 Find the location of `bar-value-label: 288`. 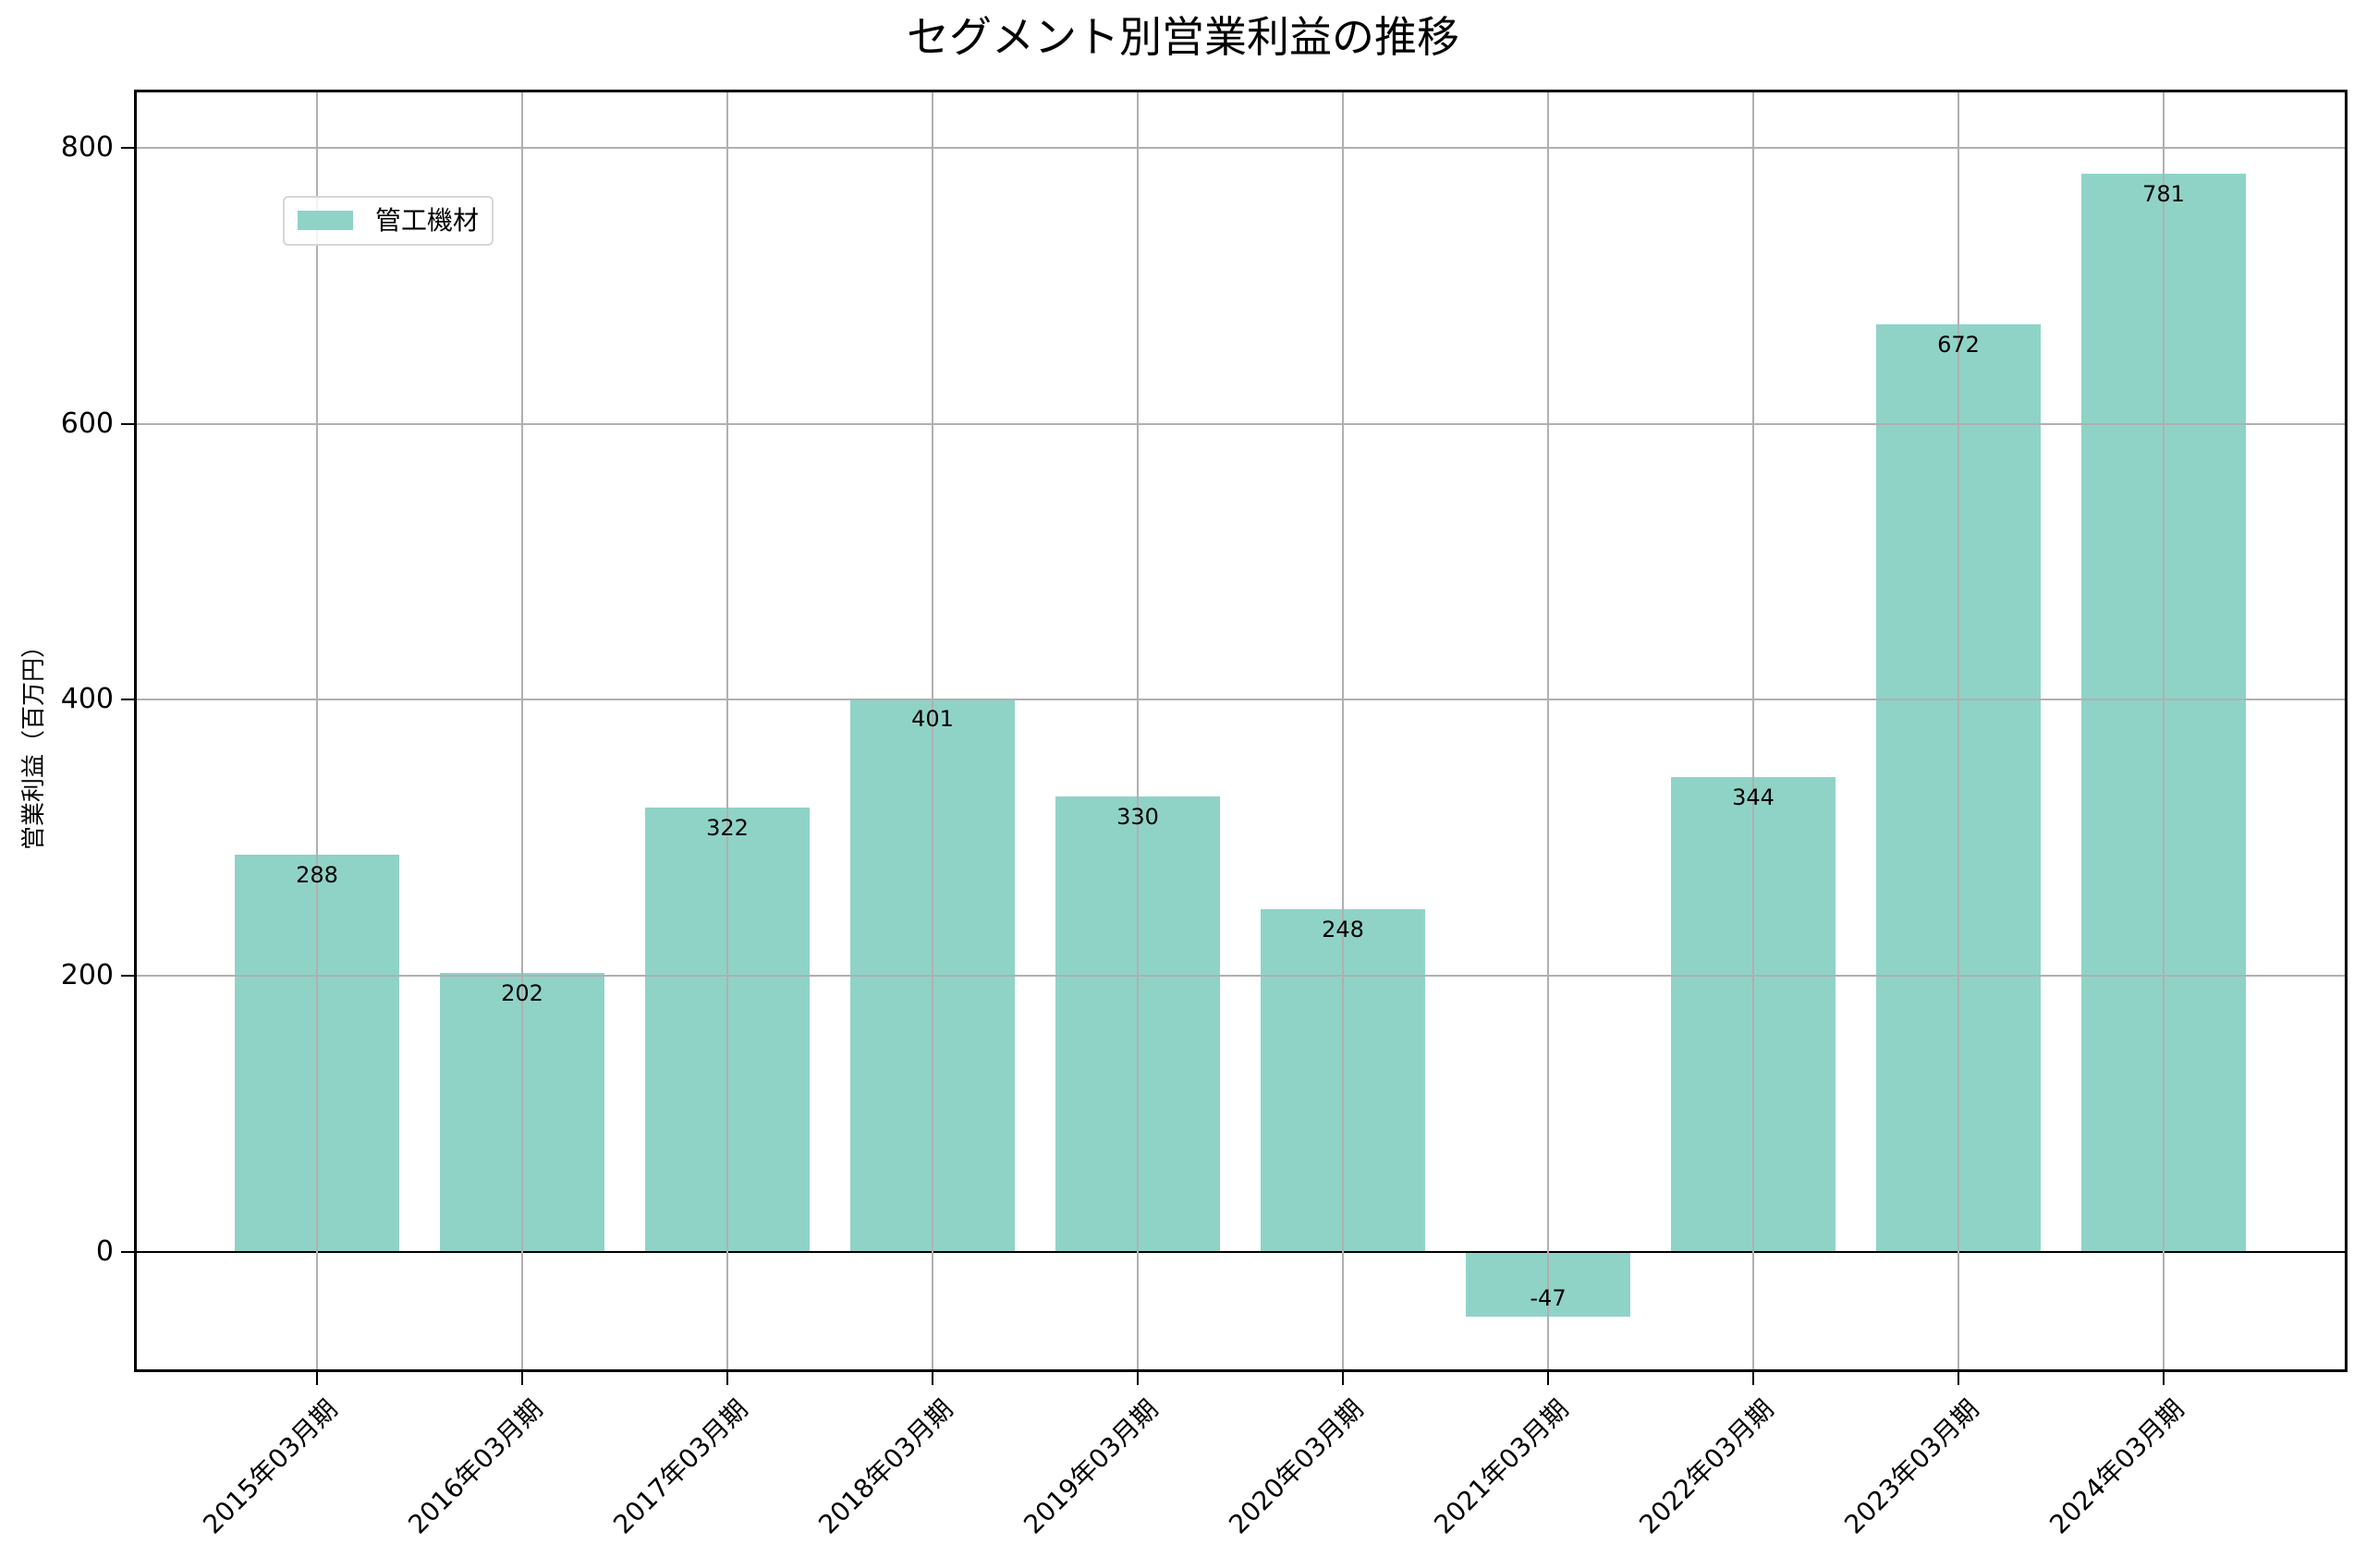

bar-value-label: 288 is located at coordinates (317, 874).